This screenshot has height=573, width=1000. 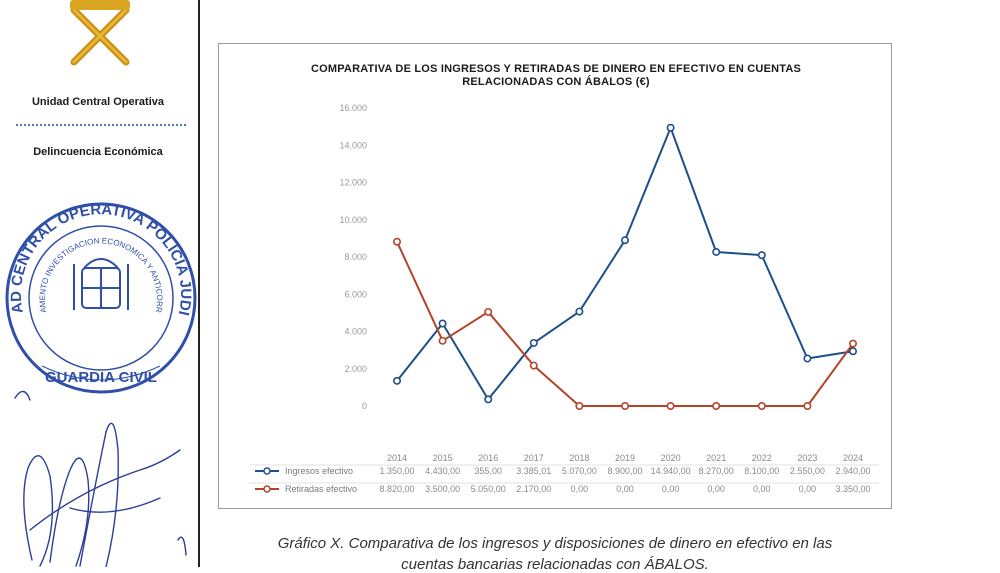 What do you see at coordinates (353, 183) in the screenshot?
I see `y-tick-label: 12.000` at bounding box center [353, 183].